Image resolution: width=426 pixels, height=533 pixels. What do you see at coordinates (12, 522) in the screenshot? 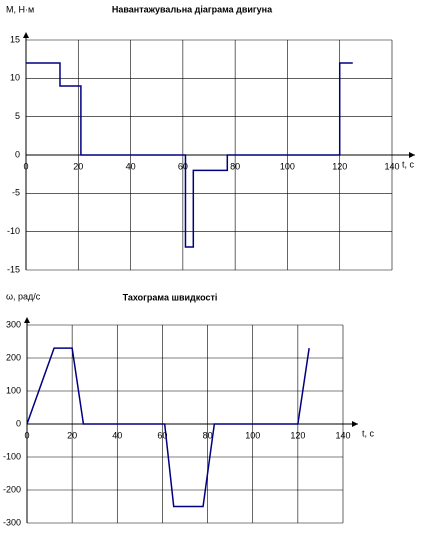
I see `y-tick-label: -300` at bounding box center [12, 522].